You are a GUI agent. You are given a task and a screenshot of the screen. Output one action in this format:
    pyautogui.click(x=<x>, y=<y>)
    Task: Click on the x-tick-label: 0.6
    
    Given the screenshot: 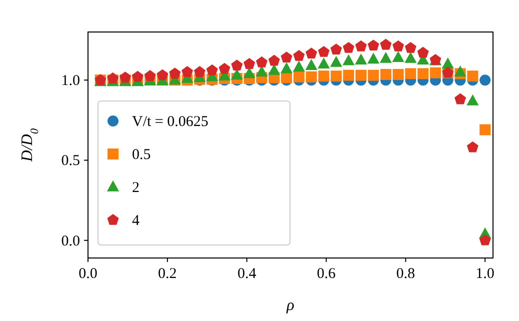 What is the action you would take?
    pyautogui.click(x=326, y=274)
    